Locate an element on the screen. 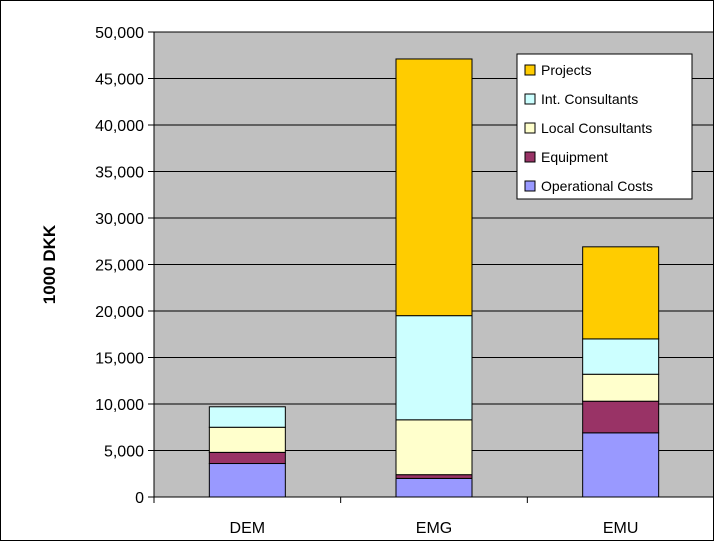 The image size is (714, 545). y-tick-label: 50,000 is located at coordinates (119, 33).